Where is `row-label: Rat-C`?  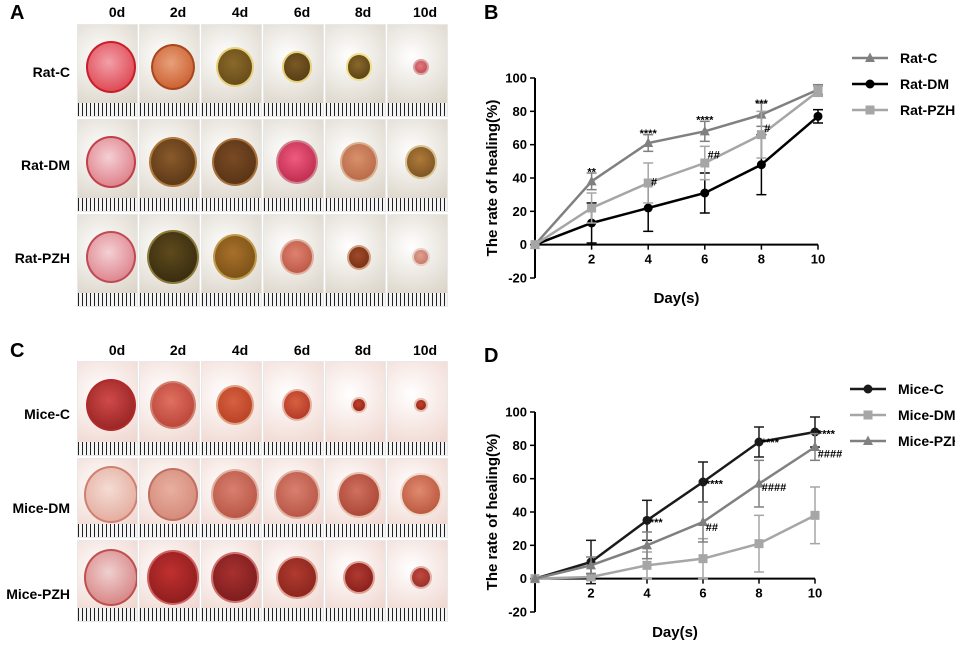 row-label: Rat-C is located at coordinates (51, 72).